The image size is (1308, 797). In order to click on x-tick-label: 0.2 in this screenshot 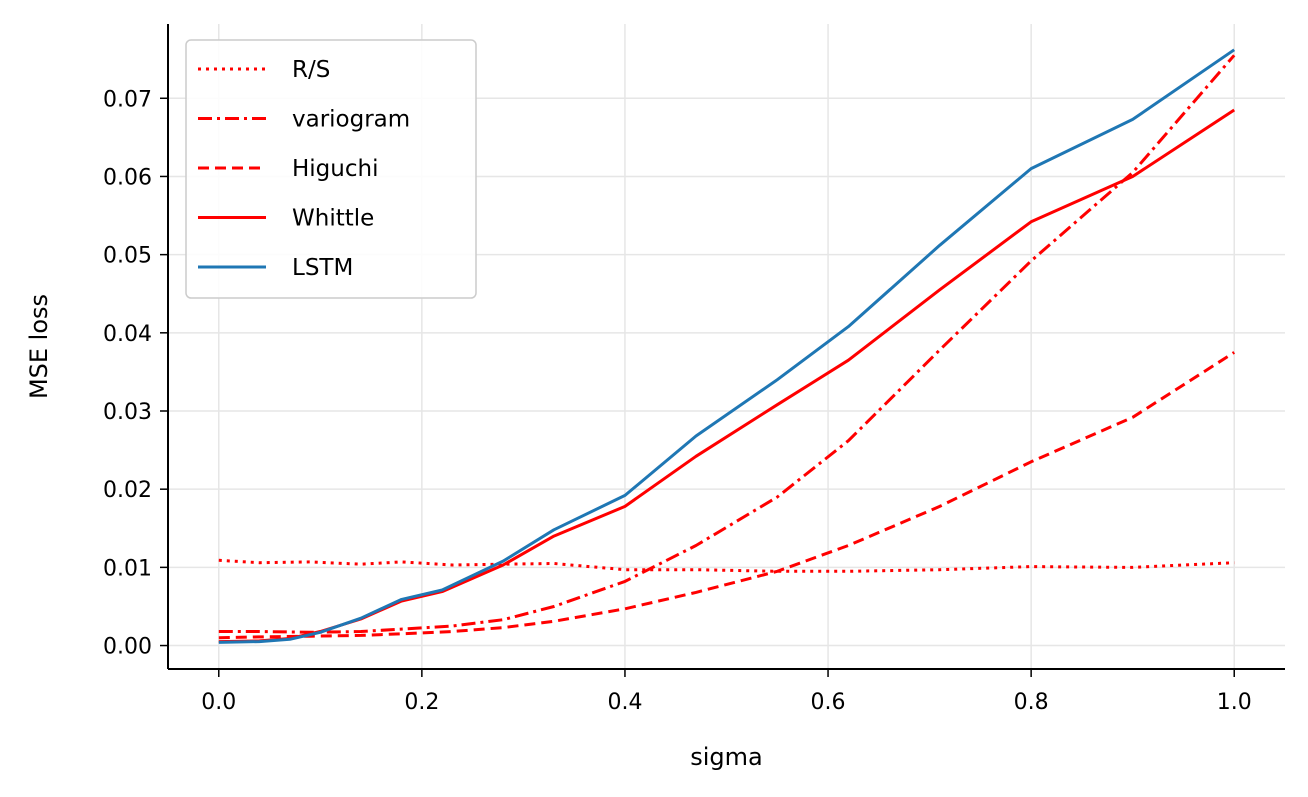, I will do `click(421, 702)`.